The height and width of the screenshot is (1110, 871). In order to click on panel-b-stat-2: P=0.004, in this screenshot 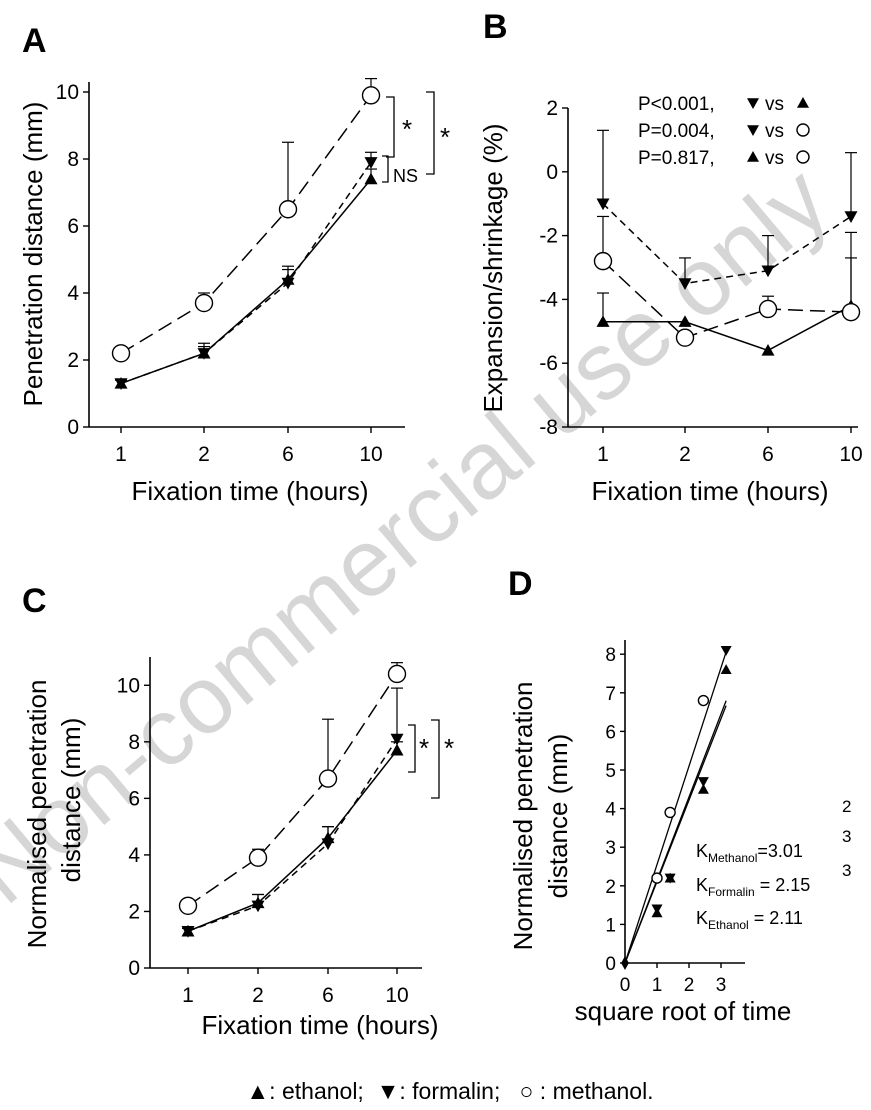, I will do `click(676, 131)`.